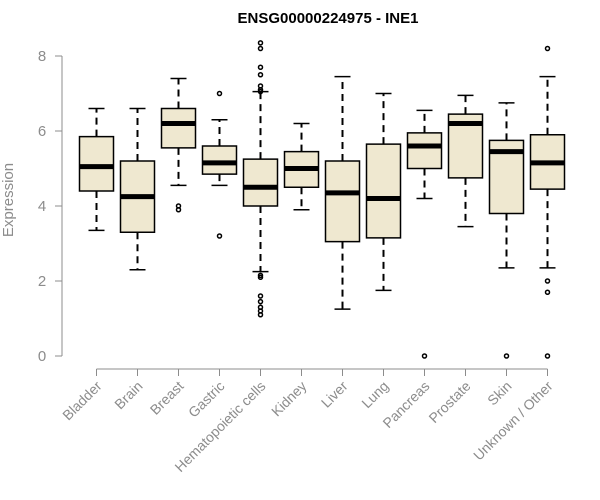 This screenshot has height=500, width=600. What do you see at coordinates (374, 394) in the screenshot?
I see `x-tick-label: Lung` at bounding box center [374, 394].